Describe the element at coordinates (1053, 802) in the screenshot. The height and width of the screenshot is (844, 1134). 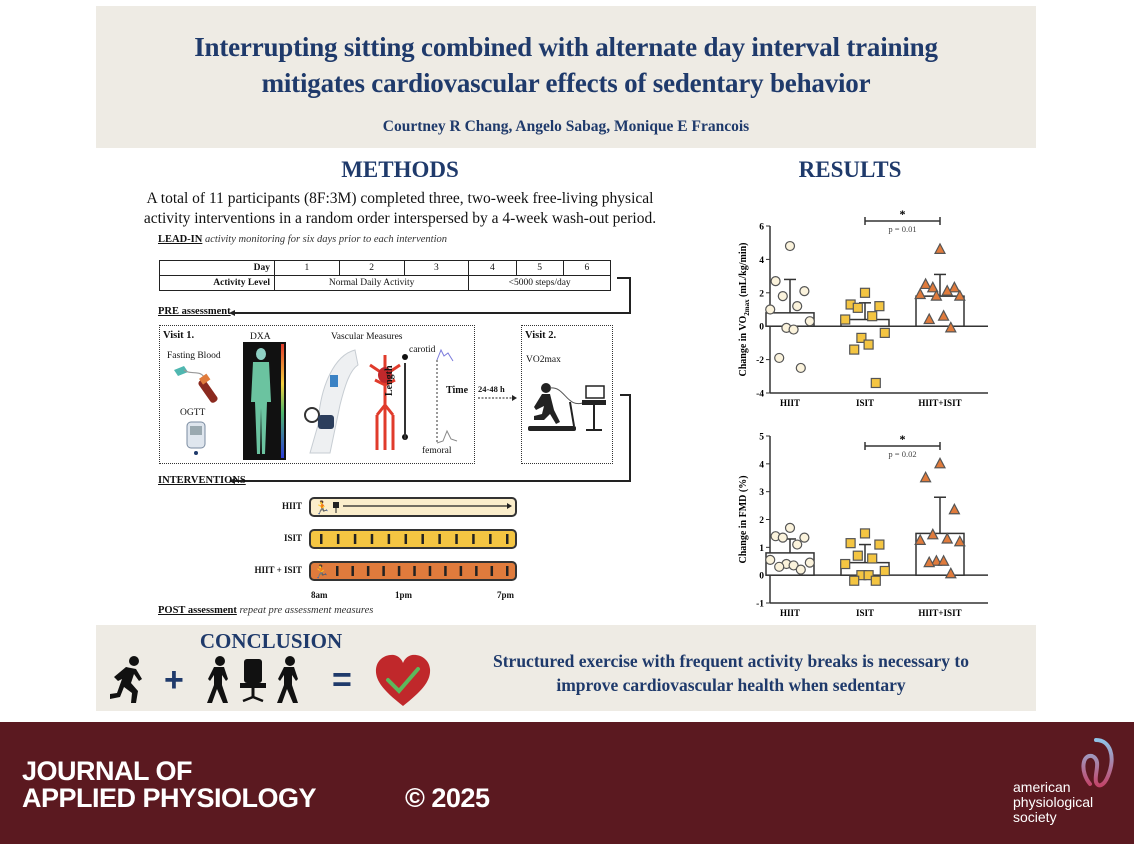
I see `aps-line-2: physiological` at that location.